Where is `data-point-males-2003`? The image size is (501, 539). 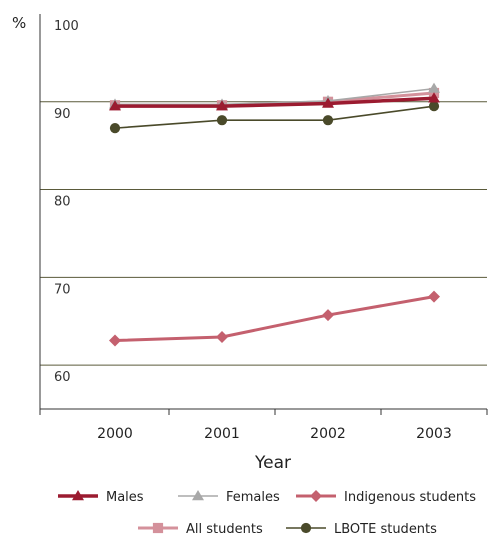
data-point-males-2003 is located at coordinates (434, 97).